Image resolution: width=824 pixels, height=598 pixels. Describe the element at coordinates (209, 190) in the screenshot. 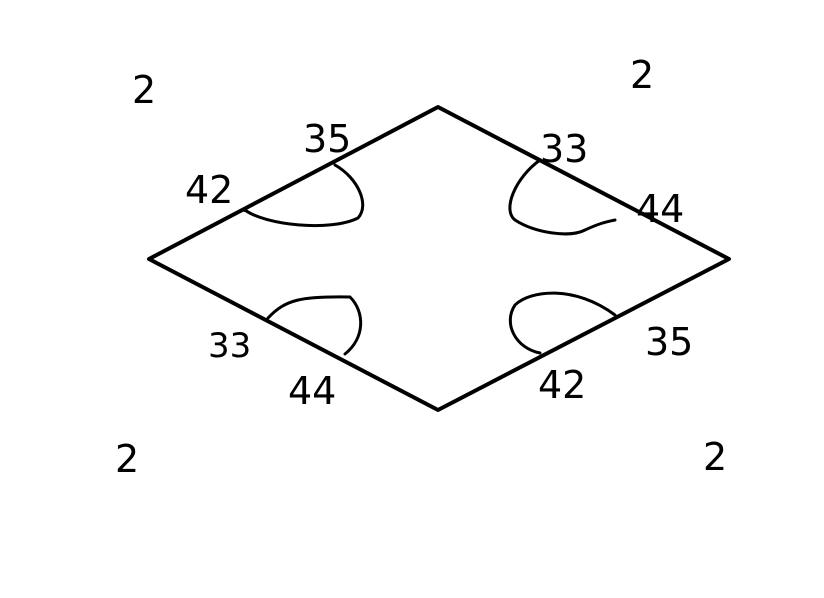

I see `edge-label-top-left-lower: 42` at that location.